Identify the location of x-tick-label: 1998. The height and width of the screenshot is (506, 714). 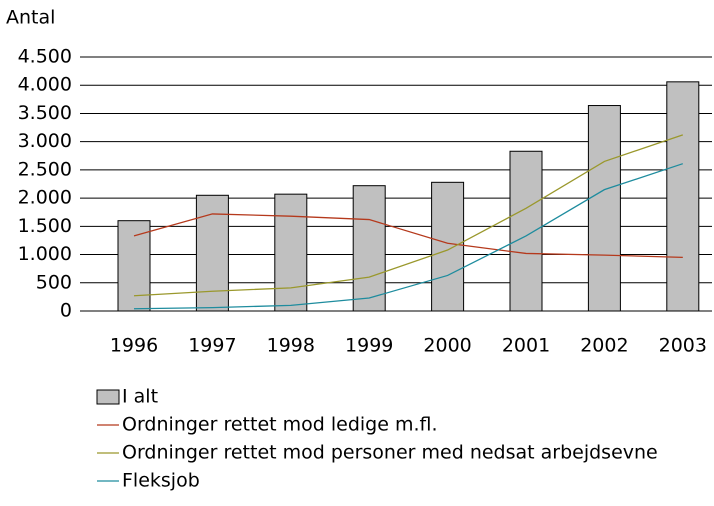
(291, 346).